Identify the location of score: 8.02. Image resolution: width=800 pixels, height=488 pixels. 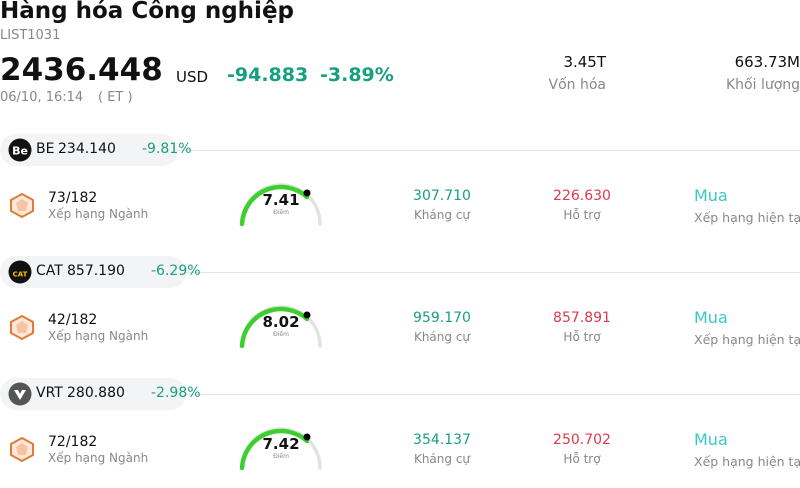
(281, 322).